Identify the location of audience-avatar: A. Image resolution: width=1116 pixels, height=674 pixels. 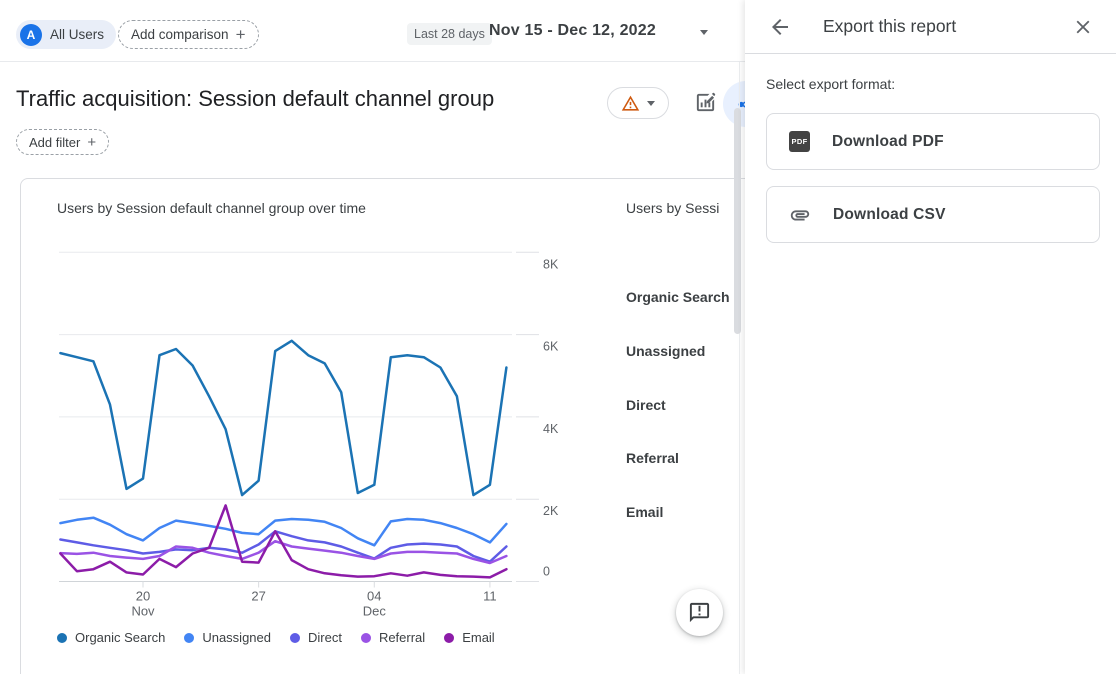
(31, 34).